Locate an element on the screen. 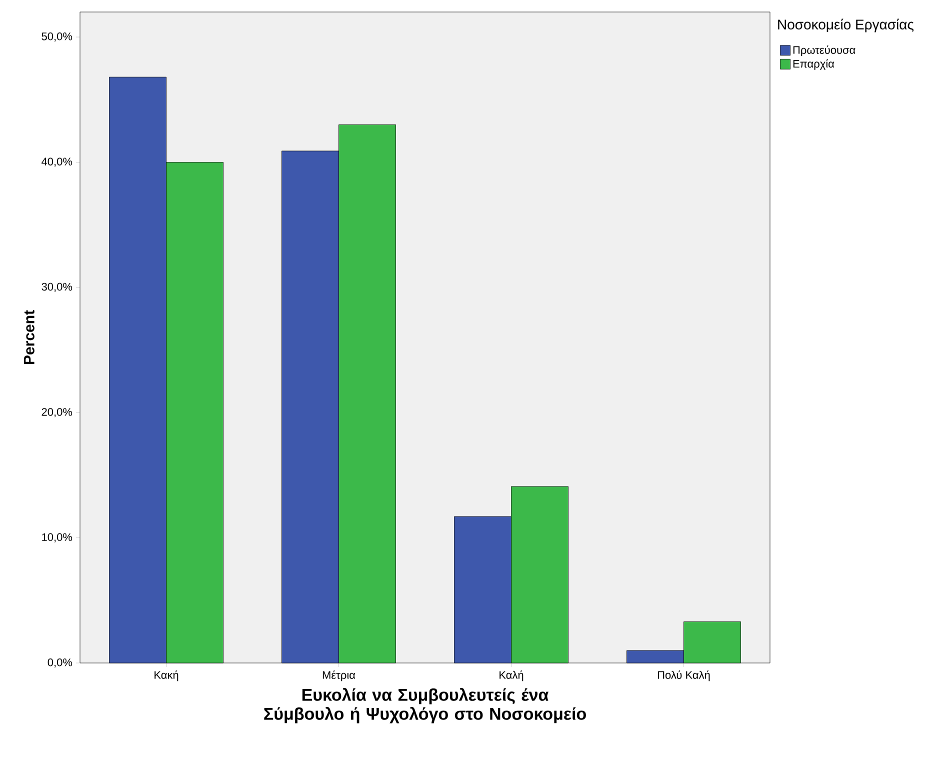 This screenshot has width=943, height=763. legend-label: Επαρχία is located at coordinates (813, 64).